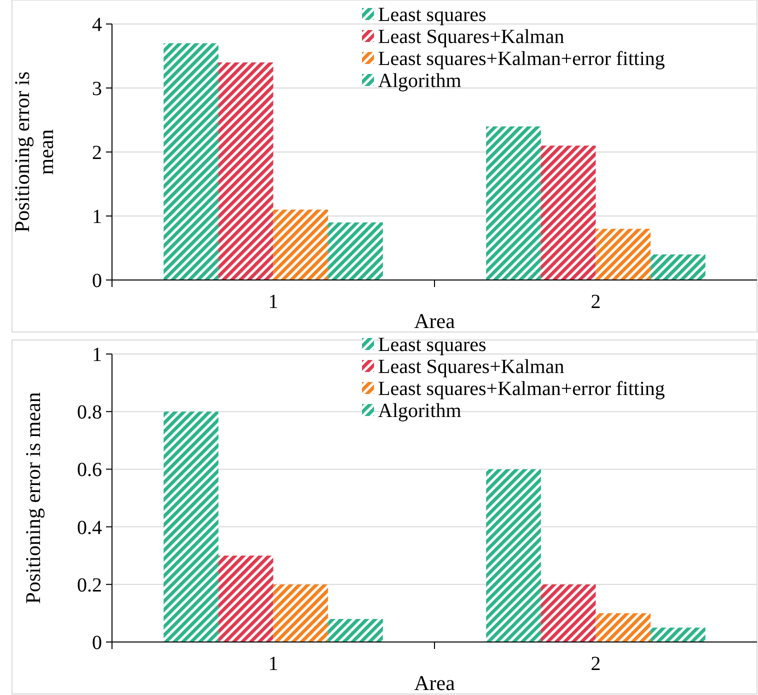 This screenshot has width=758, height=695. Describe the element at coordinates (89, 470) in the screenshot. I see `y-tick-label: 0.6` at that location.